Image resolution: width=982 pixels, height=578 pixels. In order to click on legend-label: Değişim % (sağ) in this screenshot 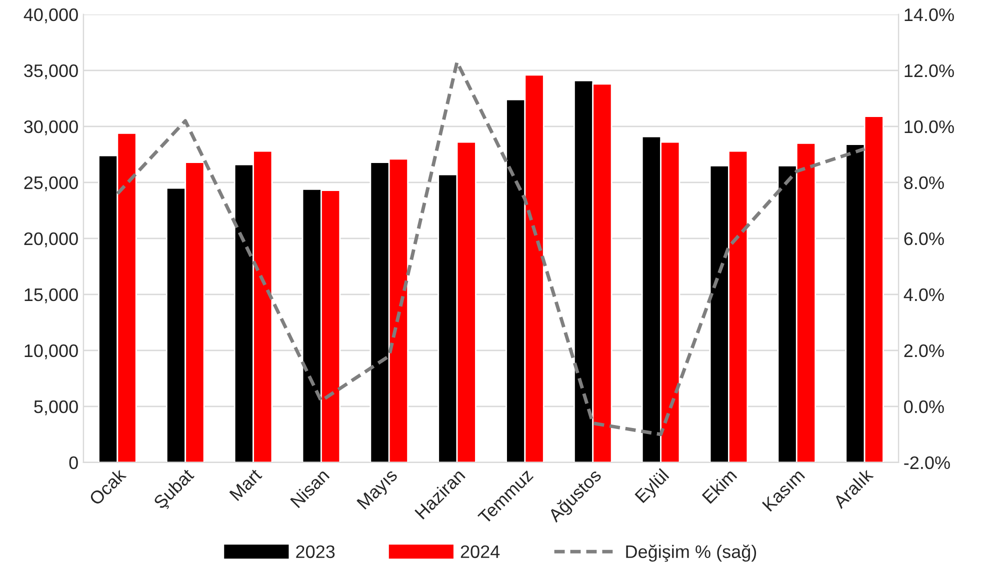, I will do `click(691, 553)`.